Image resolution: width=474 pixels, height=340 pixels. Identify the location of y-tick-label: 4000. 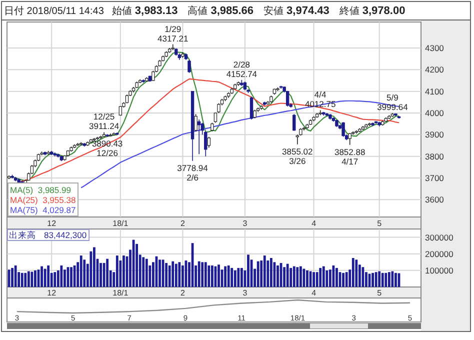
(434, 113).